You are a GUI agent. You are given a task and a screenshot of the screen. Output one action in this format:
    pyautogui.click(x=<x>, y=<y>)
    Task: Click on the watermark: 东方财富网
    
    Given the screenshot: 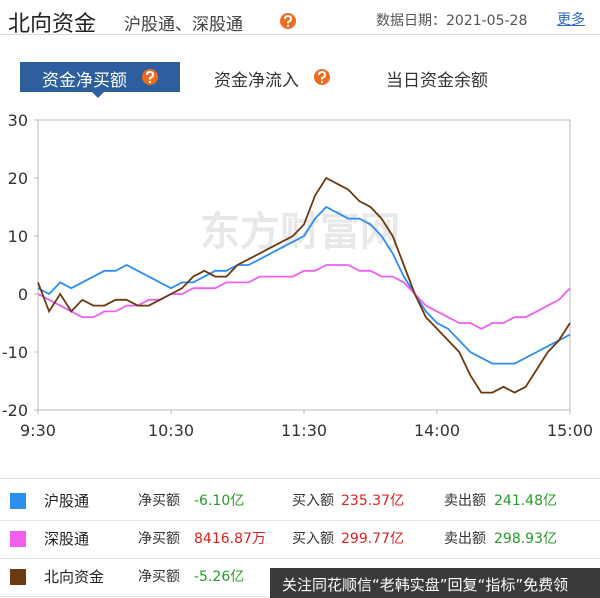 What is the action you would take?
    pyautogui.click(x=300, y=232)
    